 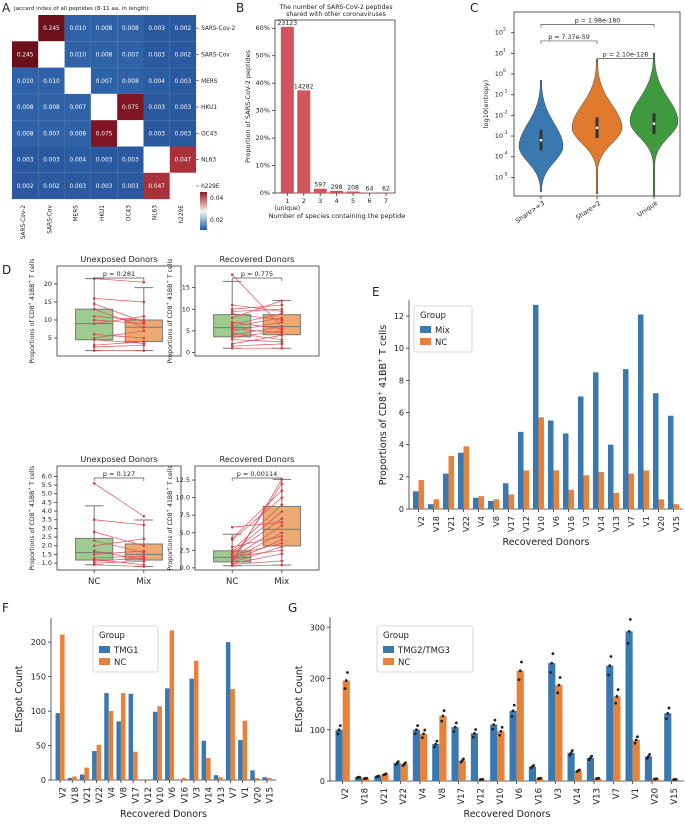 What do you see at coordinates (183, 480) in the screenshot?
I see `y-tick-label: 12.5` at bounding box center [183, 480].